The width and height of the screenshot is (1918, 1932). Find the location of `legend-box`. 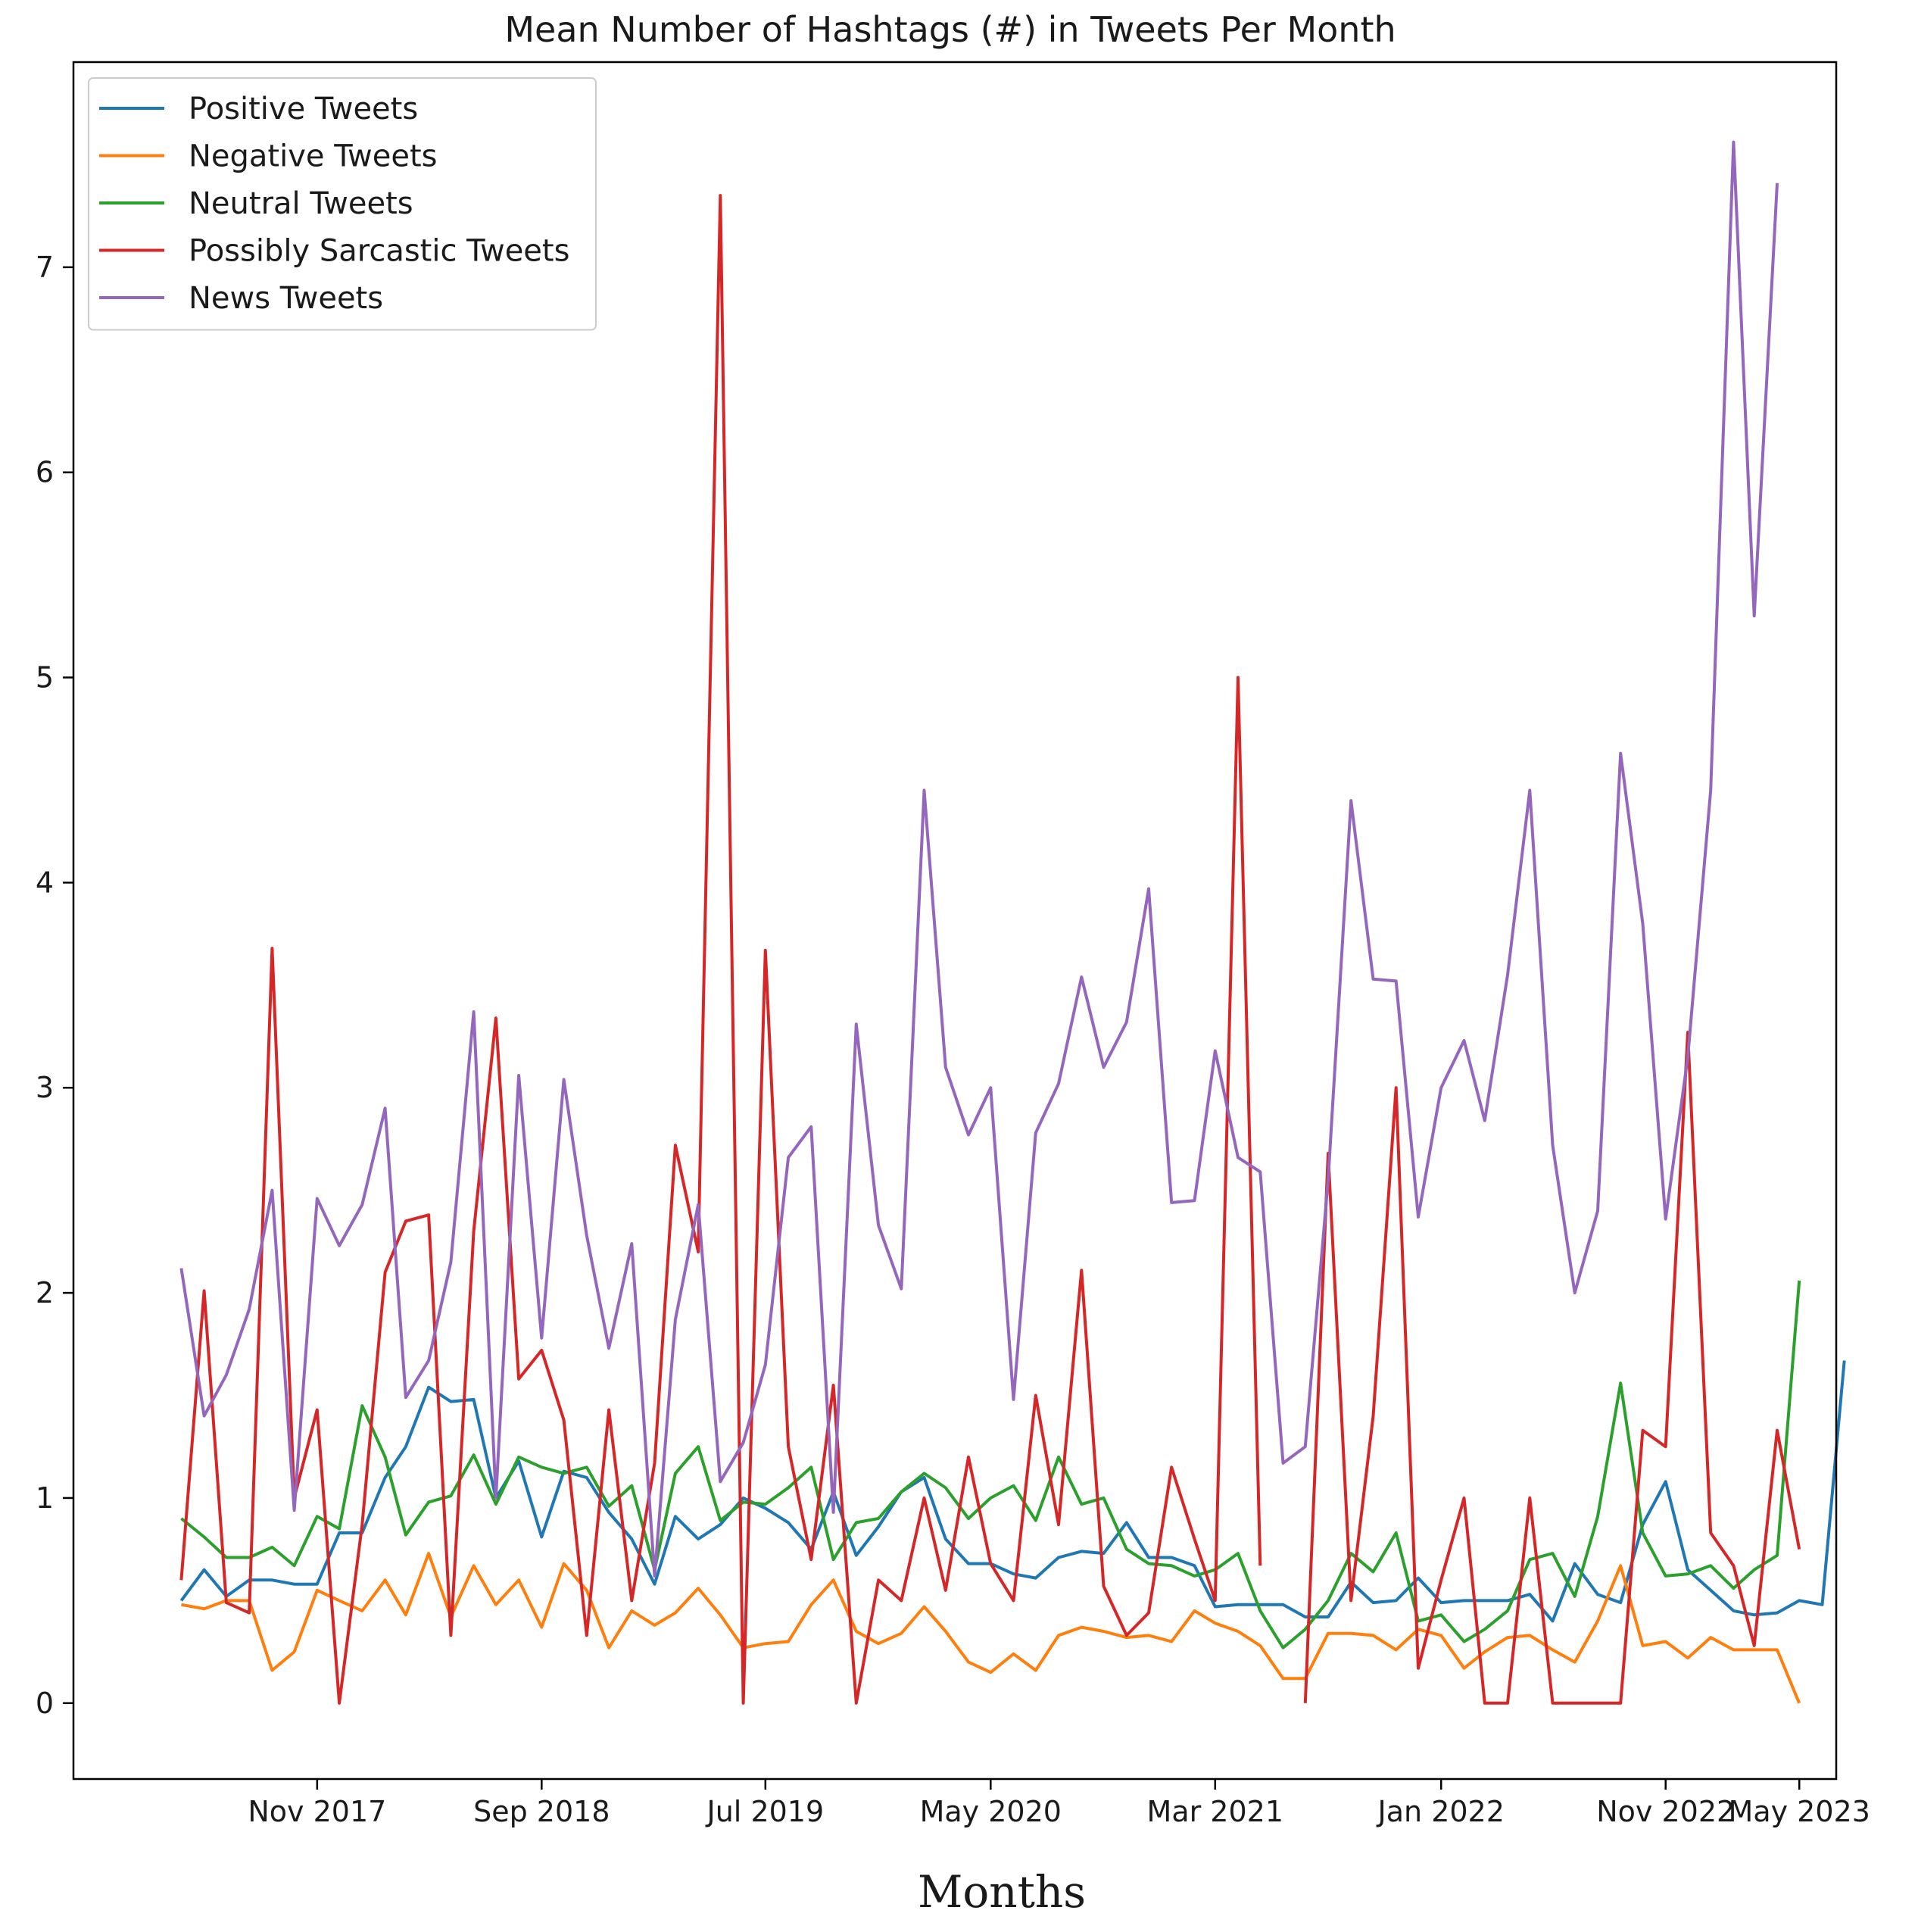

legend-box is located at coordinates (342, 204).